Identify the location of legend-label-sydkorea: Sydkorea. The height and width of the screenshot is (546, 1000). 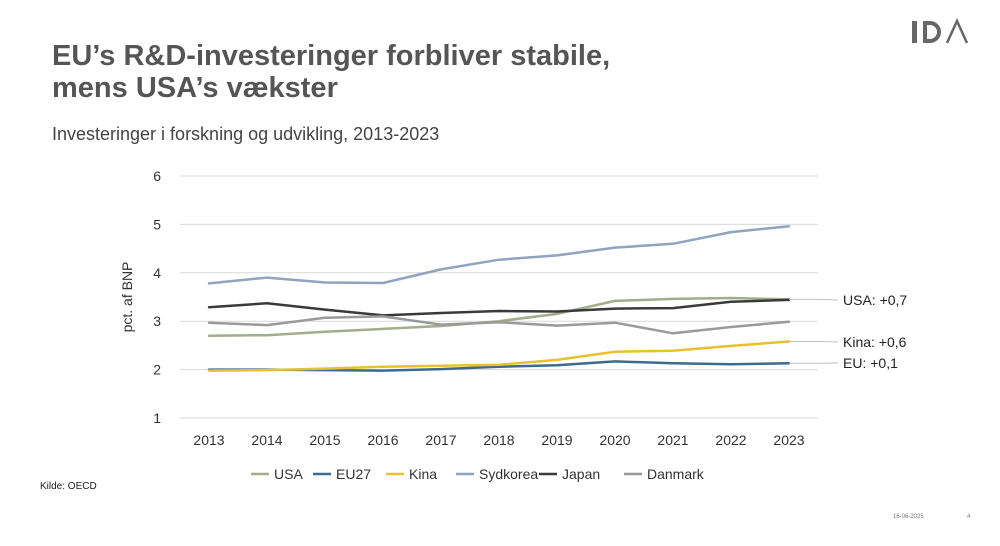
(508, 474).